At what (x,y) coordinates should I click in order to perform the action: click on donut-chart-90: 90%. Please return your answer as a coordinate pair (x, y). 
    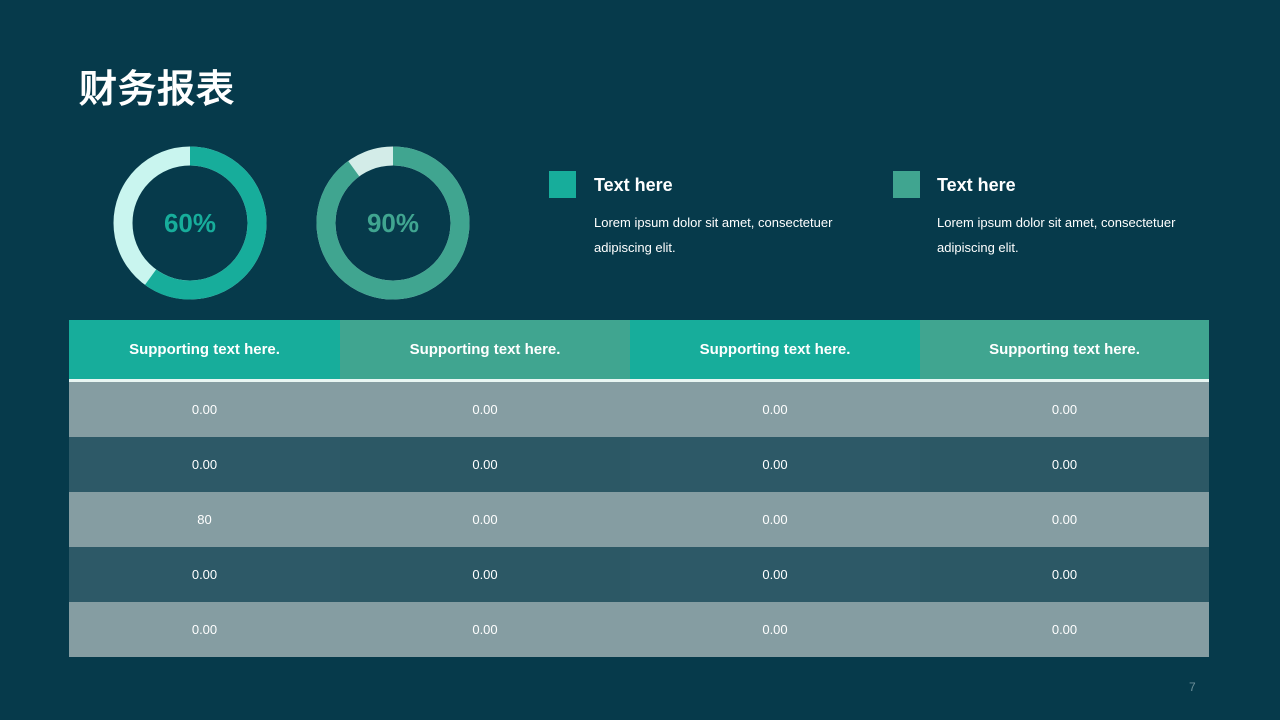
    Looking at the image, I should click on (393, 223).